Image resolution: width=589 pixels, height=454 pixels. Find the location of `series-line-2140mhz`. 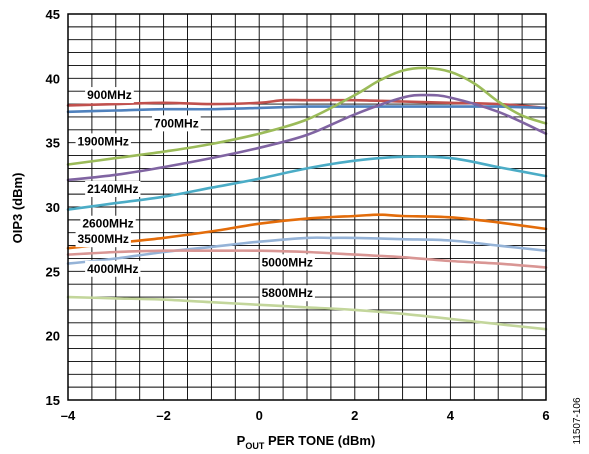

series-line-2140mhz is located at coordinates (307, 183).